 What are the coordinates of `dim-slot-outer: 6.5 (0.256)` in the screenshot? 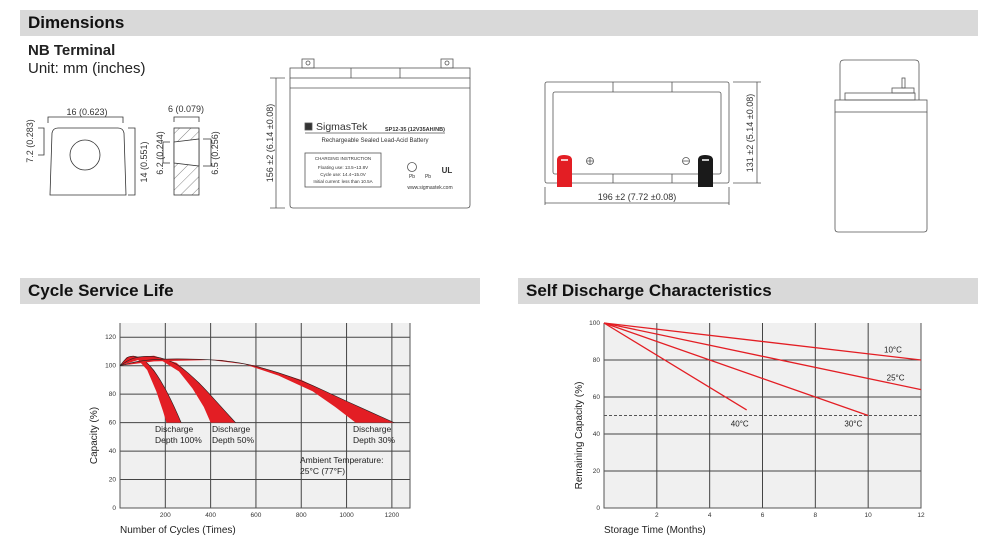 It's located at (215, 153).